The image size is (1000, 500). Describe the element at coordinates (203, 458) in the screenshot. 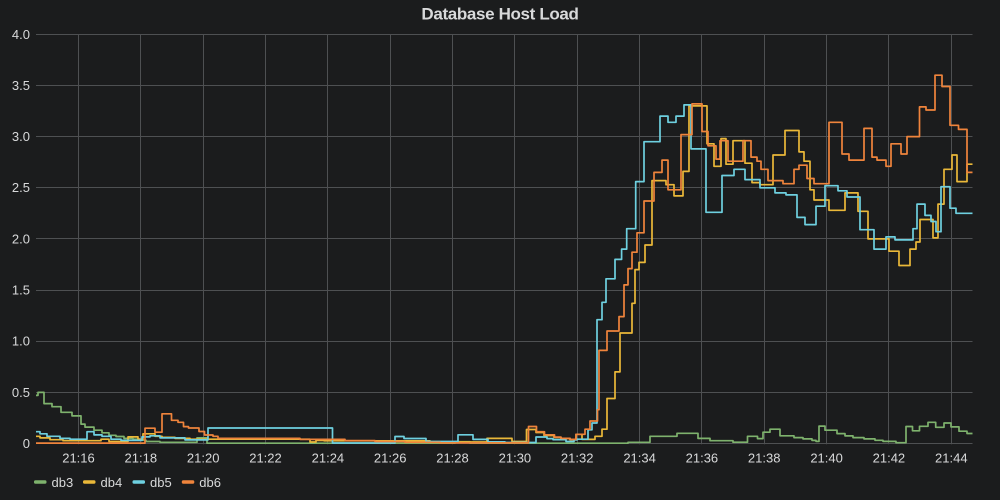

I see `svg-text: 21:20` at that location.